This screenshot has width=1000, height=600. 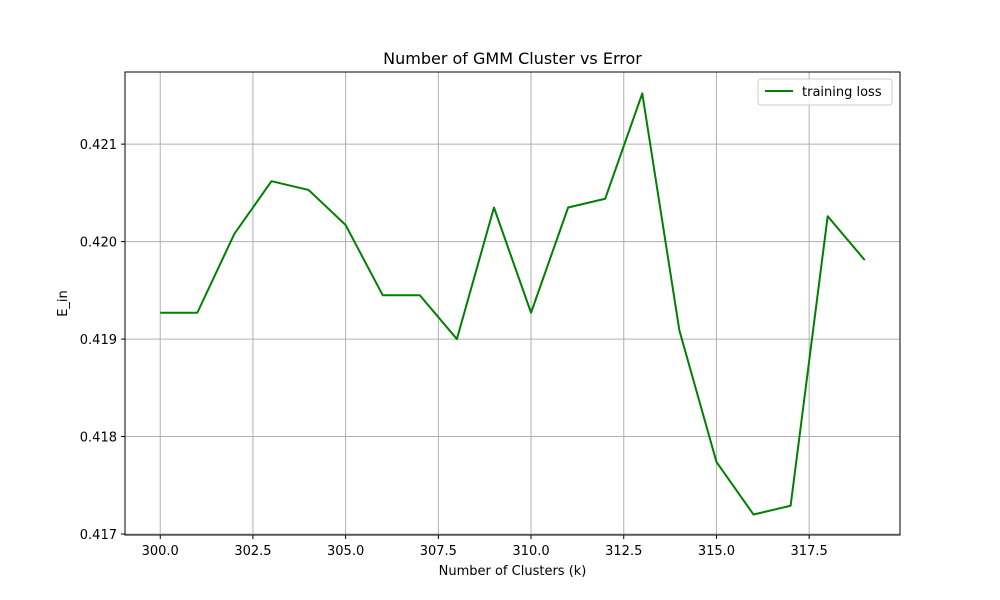 I want to click on legend-box, so click(x=825, y=92).